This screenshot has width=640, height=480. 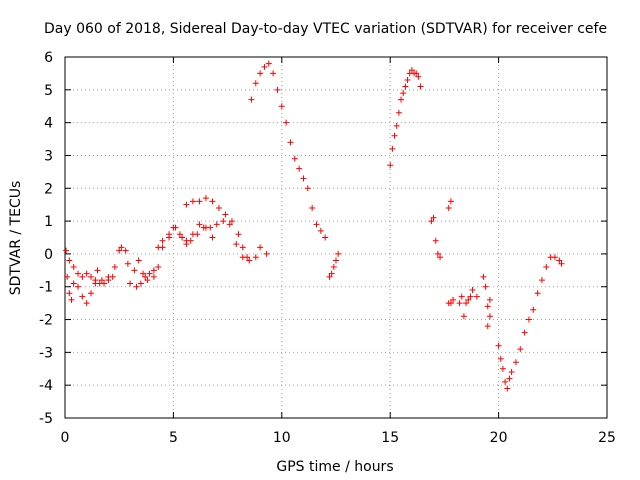 I want to click on y-tick-label: -3, so click(x=46, y=353).